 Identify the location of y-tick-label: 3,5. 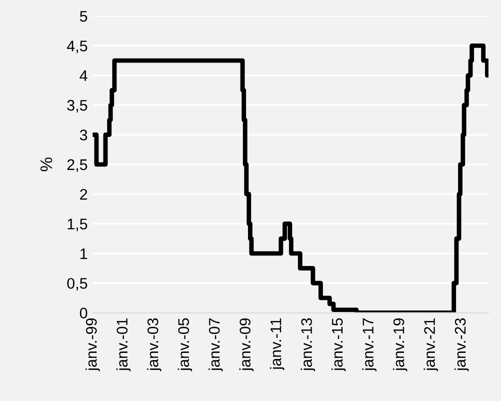
(77, 106).